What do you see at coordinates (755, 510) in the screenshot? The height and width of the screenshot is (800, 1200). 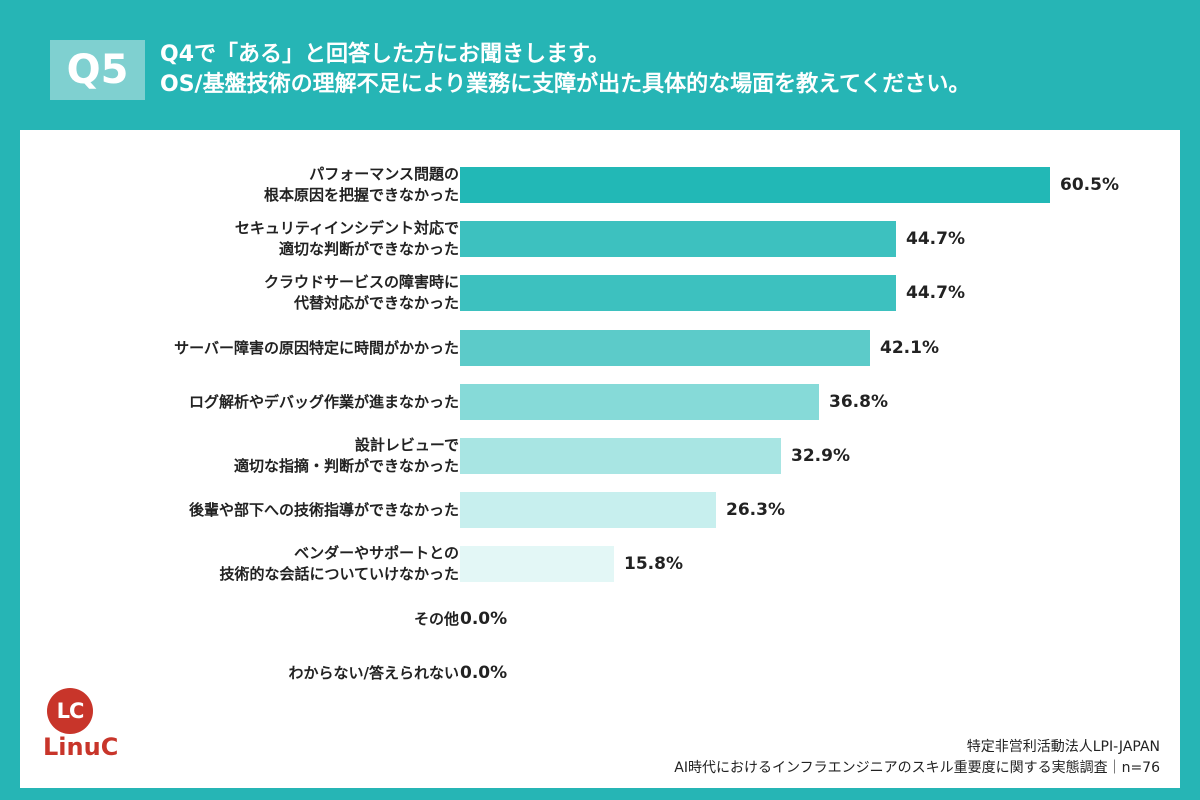 I see `value-label: 26.3%` at bounding box center [755, 510].